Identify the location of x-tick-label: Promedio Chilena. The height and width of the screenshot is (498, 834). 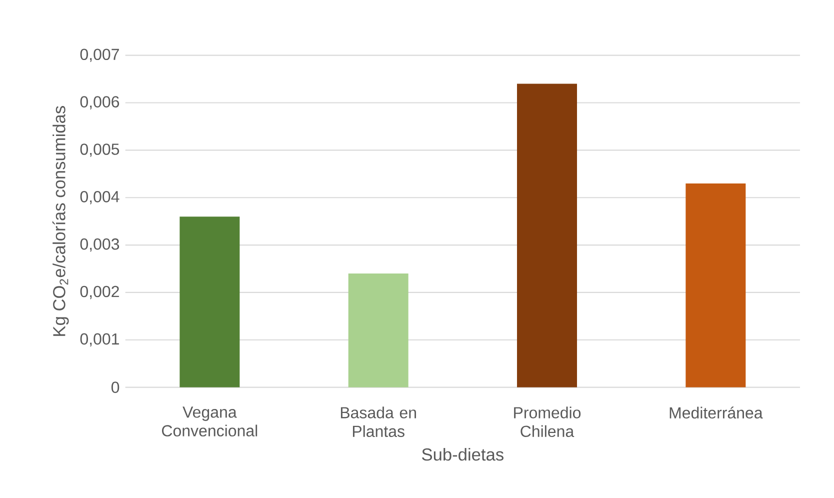
(547, 422).